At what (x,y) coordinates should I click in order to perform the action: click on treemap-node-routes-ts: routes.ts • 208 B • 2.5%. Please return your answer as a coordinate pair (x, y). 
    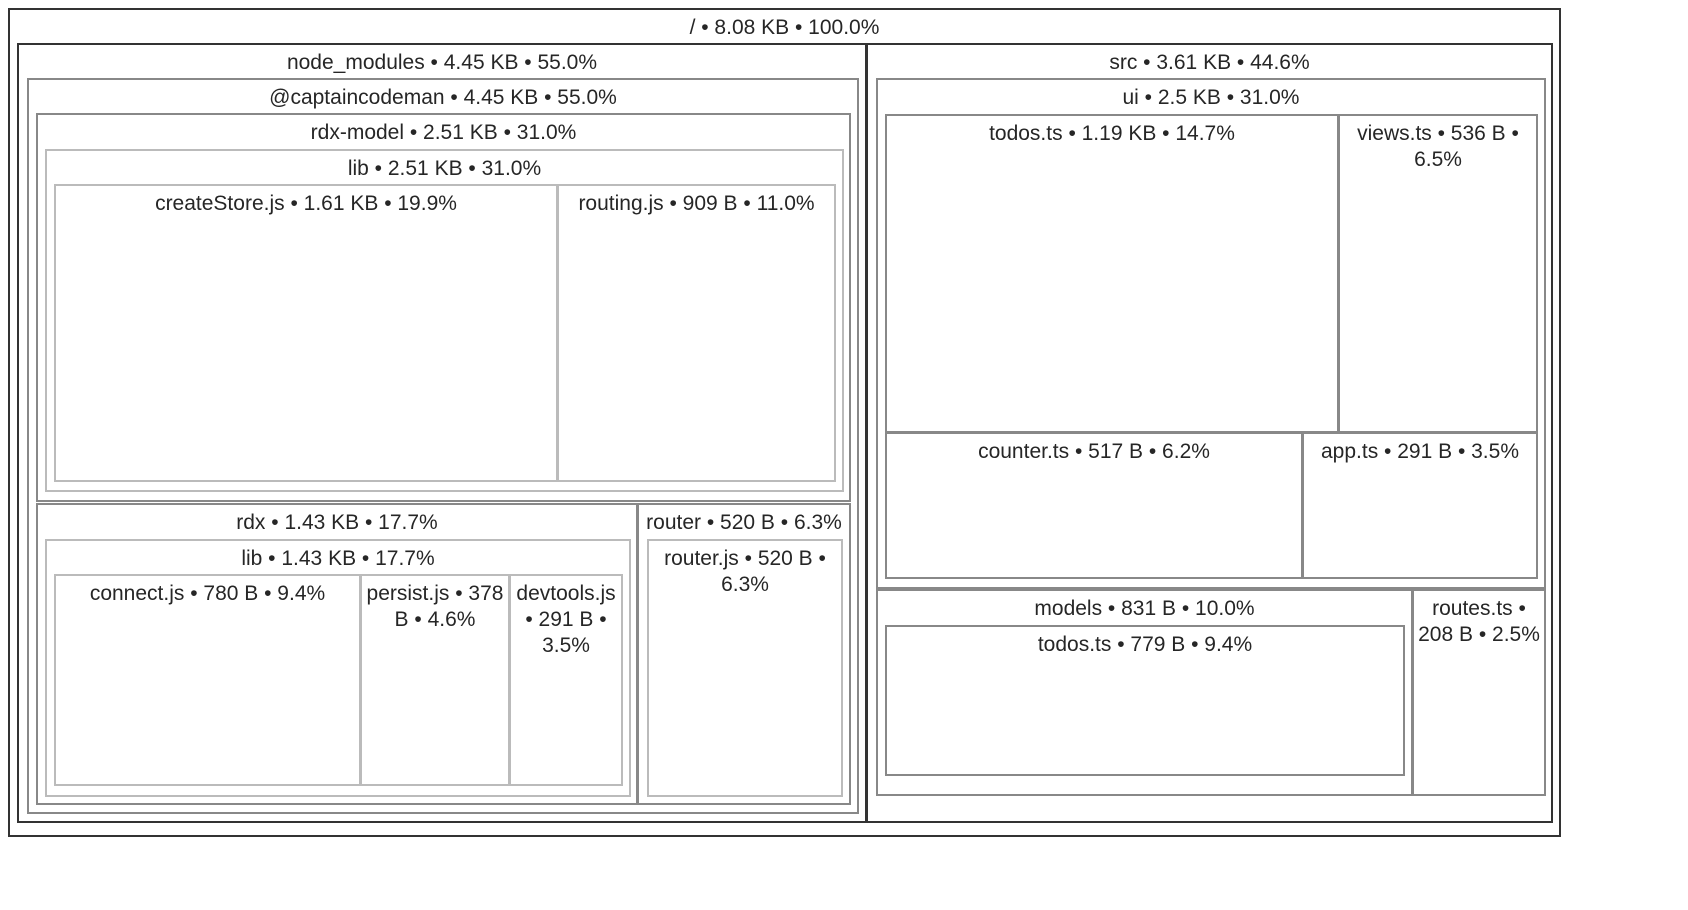
    Looking at the image, I should click on (1479, 692).